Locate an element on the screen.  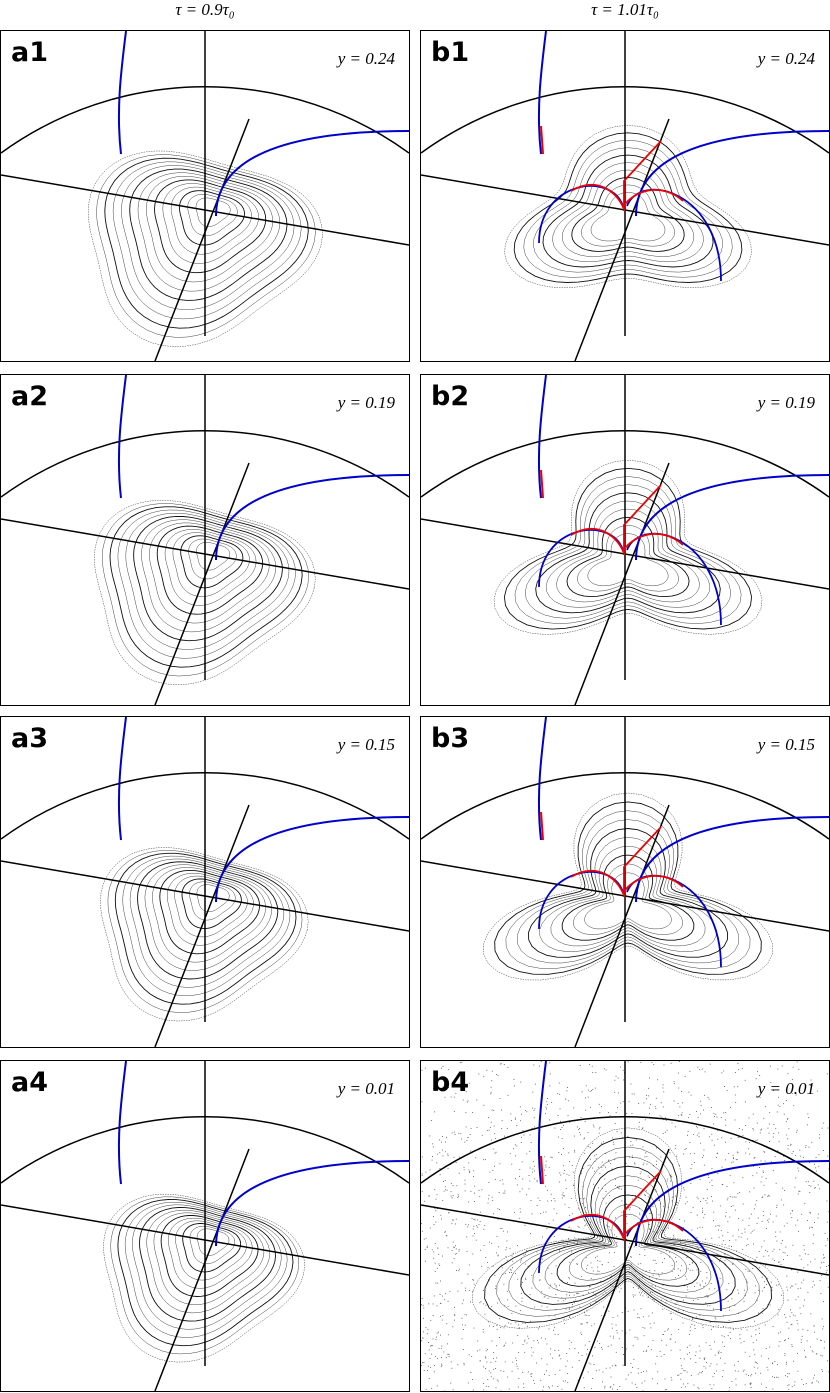
panel: a1 y = 0.24 is located at coordinates (205, 196).